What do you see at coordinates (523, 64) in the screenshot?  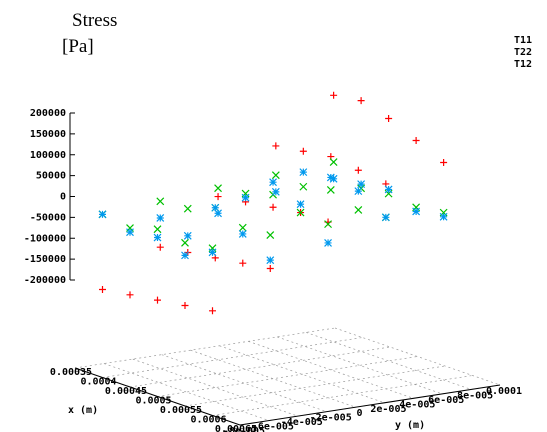 I see `legend-label: T12` at bounding box center [523, 64].